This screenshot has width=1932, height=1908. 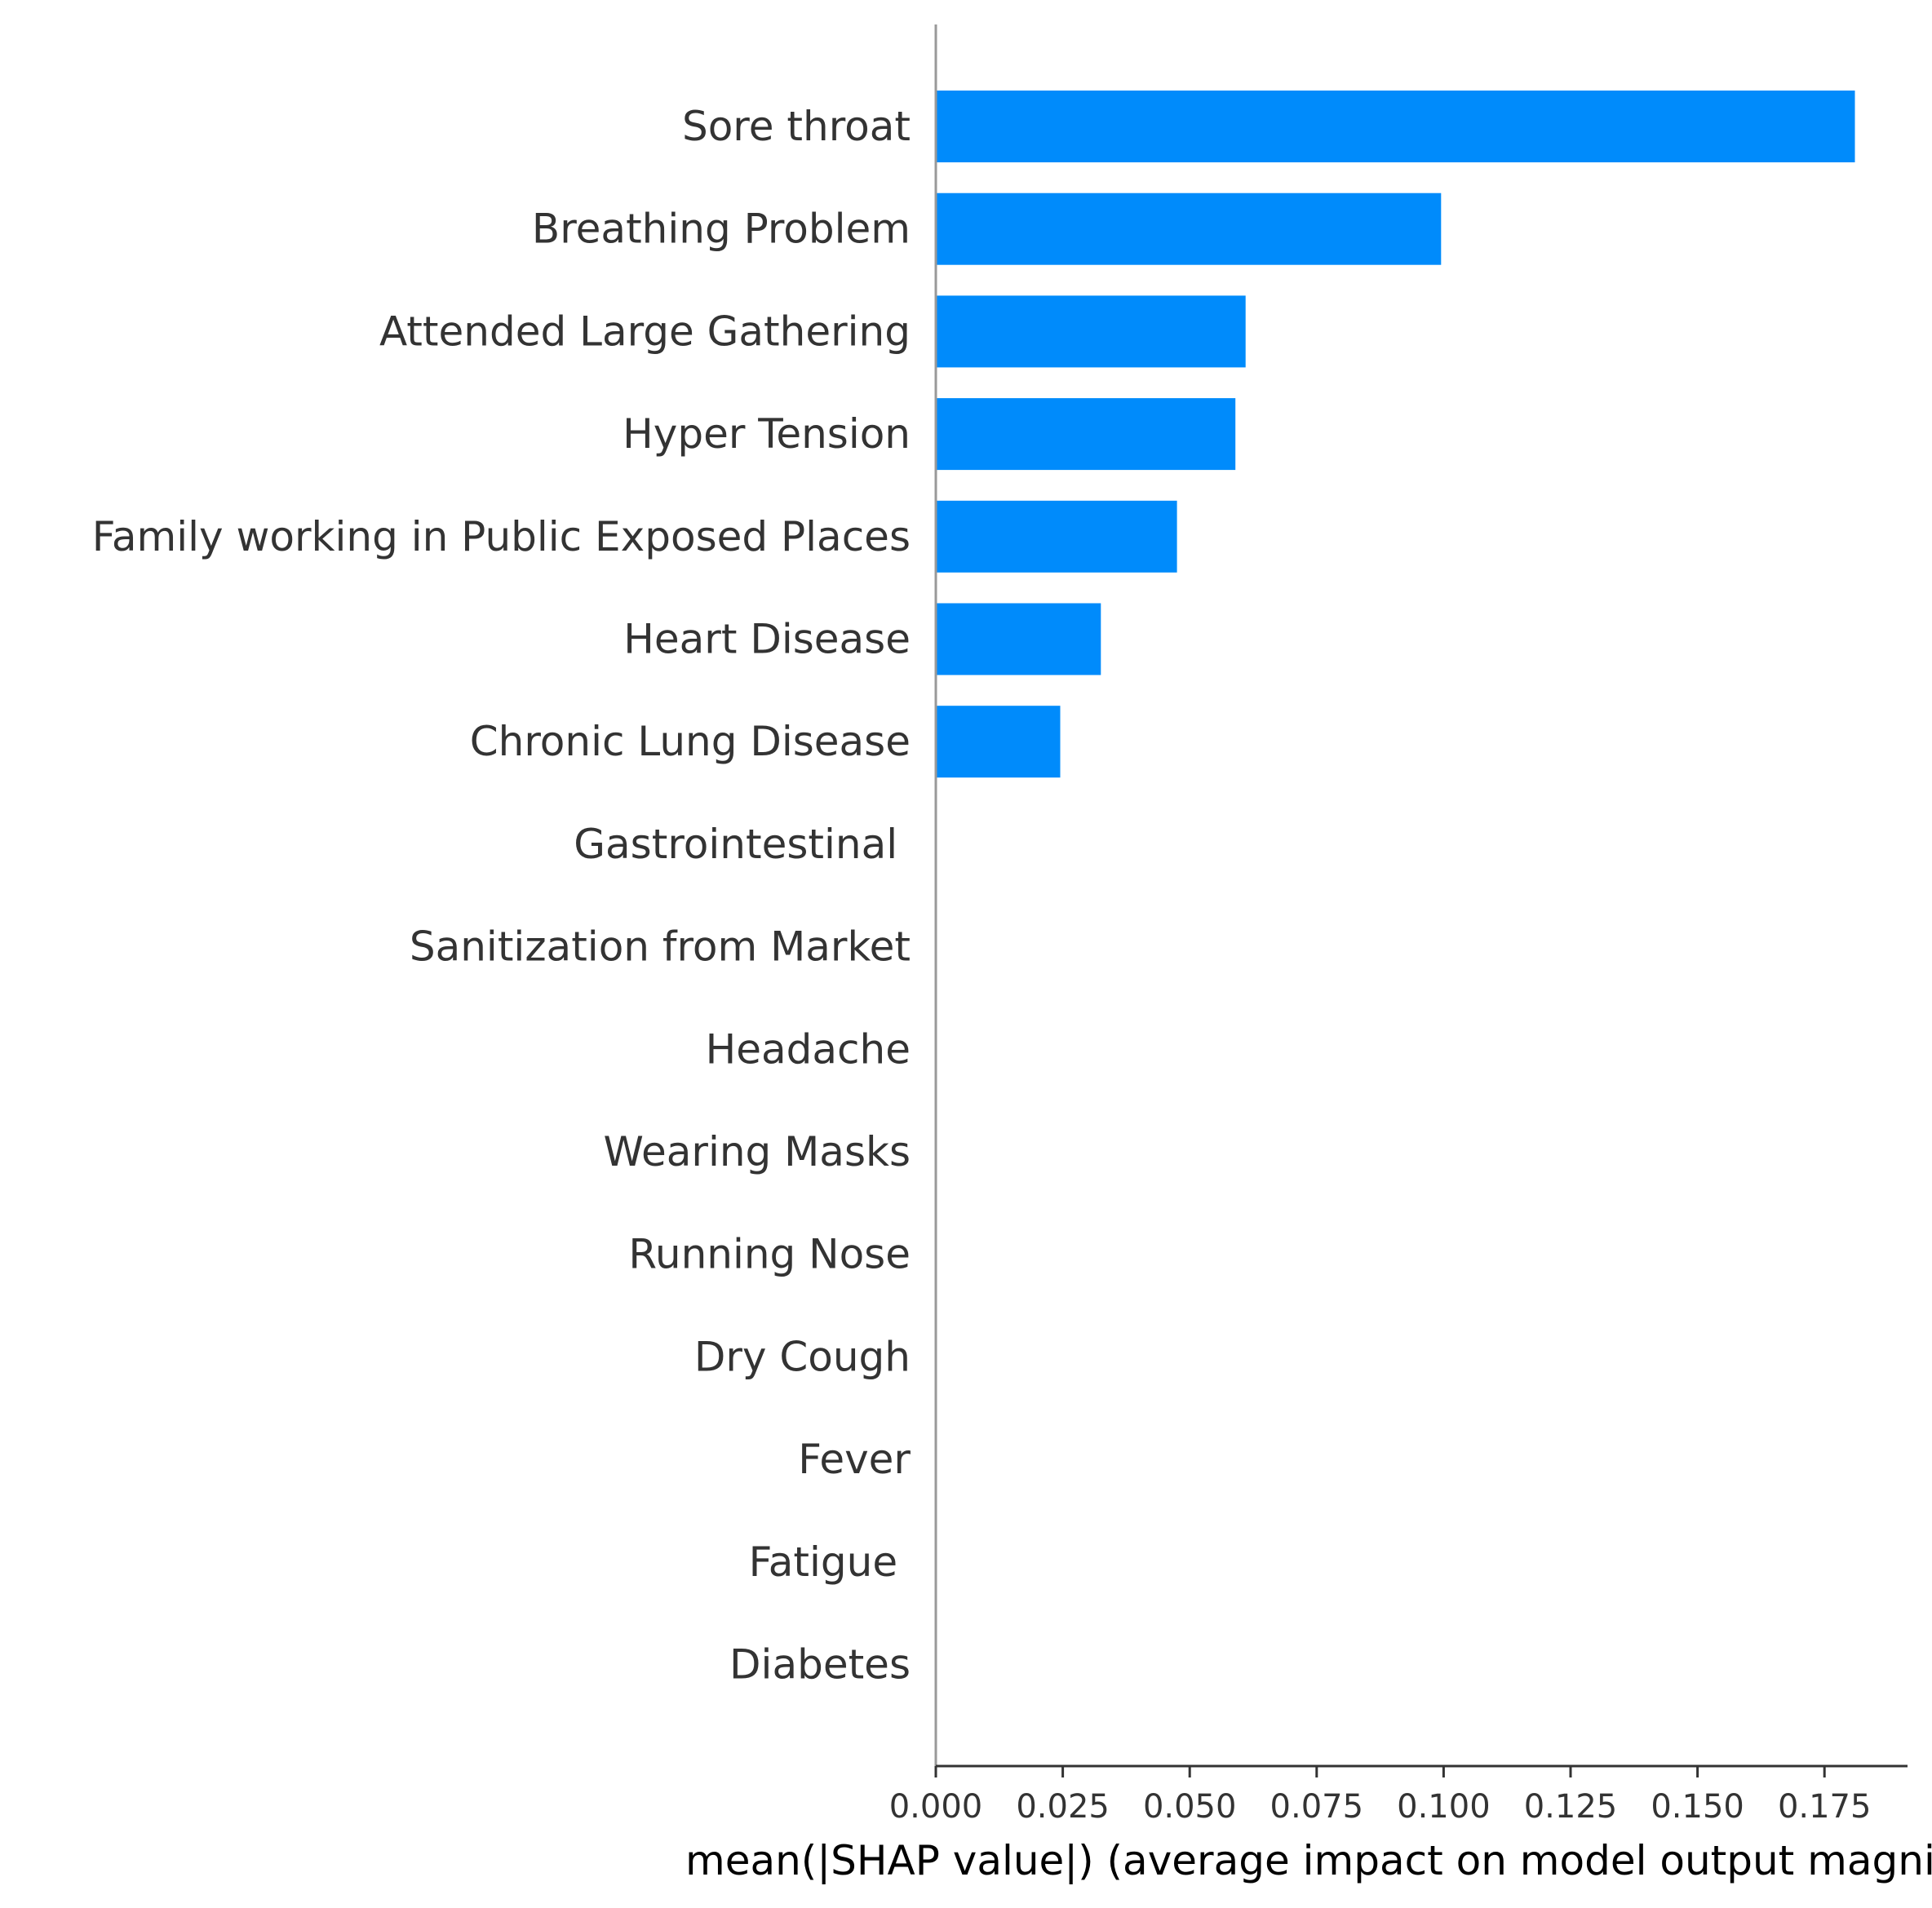 What do you see at coordinates (1395, 126) in the screenshot?
I see `bar-sore-throat` at bounding box center [1395, 126].